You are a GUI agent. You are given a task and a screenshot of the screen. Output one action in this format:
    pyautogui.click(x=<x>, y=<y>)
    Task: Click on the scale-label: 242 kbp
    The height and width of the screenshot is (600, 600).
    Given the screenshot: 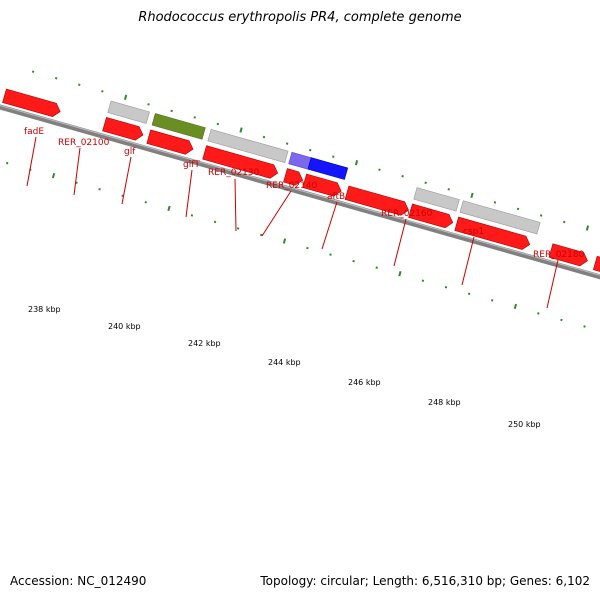 What is the action you would take?
    pyautogui.click(x=204, y=343)
    